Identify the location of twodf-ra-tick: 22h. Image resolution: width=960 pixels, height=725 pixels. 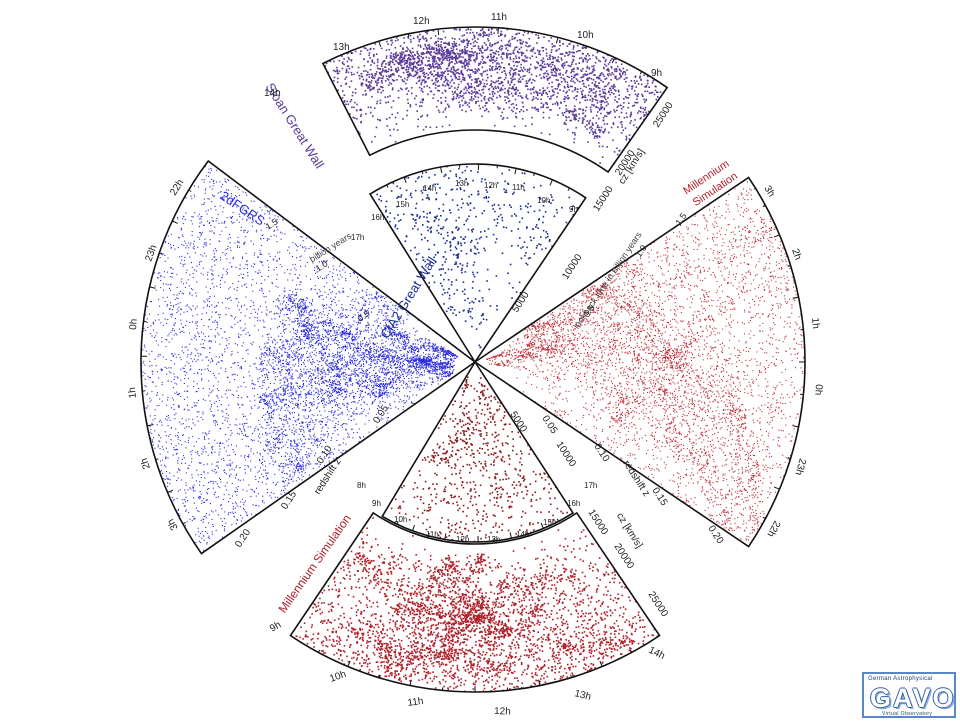
(177, 188).